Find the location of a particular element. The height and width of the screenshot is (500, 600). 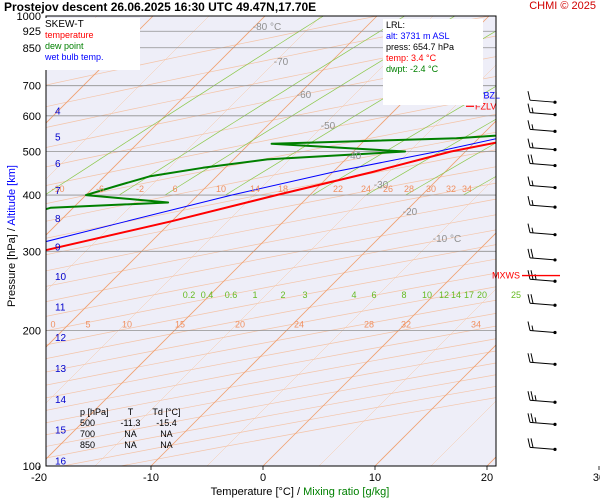

copyright: CHMI © 2025 is located at coordinates (562, 6).